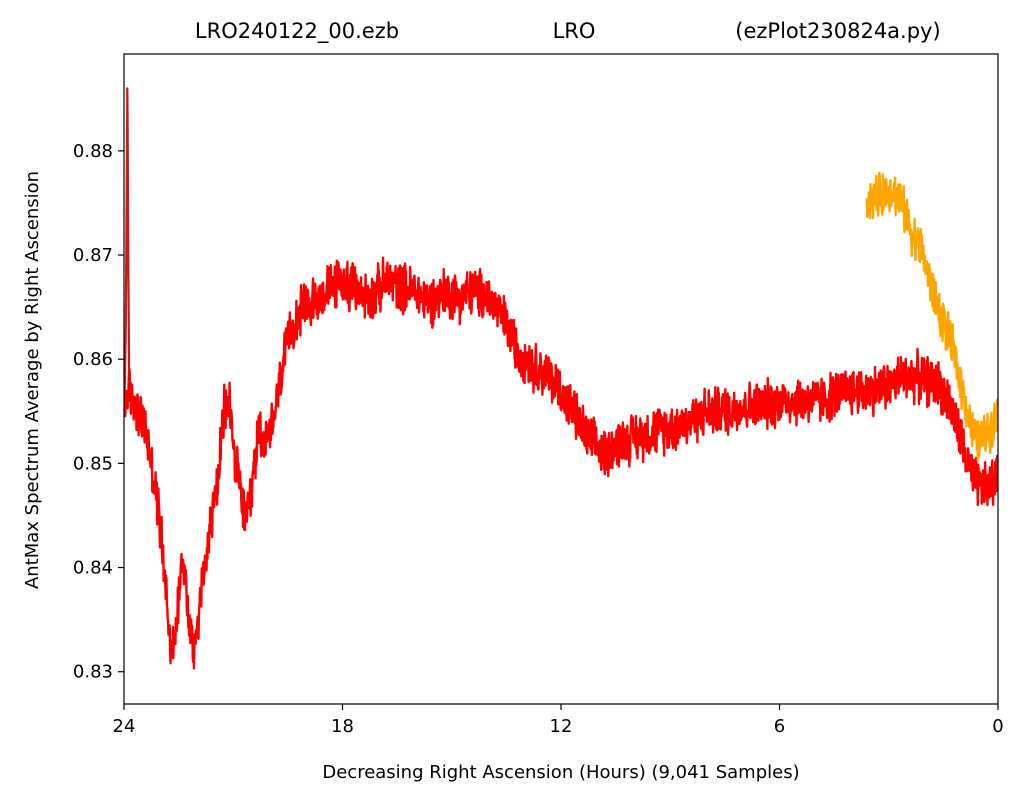 This screenshot has width=1024, height=800. Describe the element at coordinates (93, 359) in the screenshot. I see `y-tick-label: 0.86` at that location.